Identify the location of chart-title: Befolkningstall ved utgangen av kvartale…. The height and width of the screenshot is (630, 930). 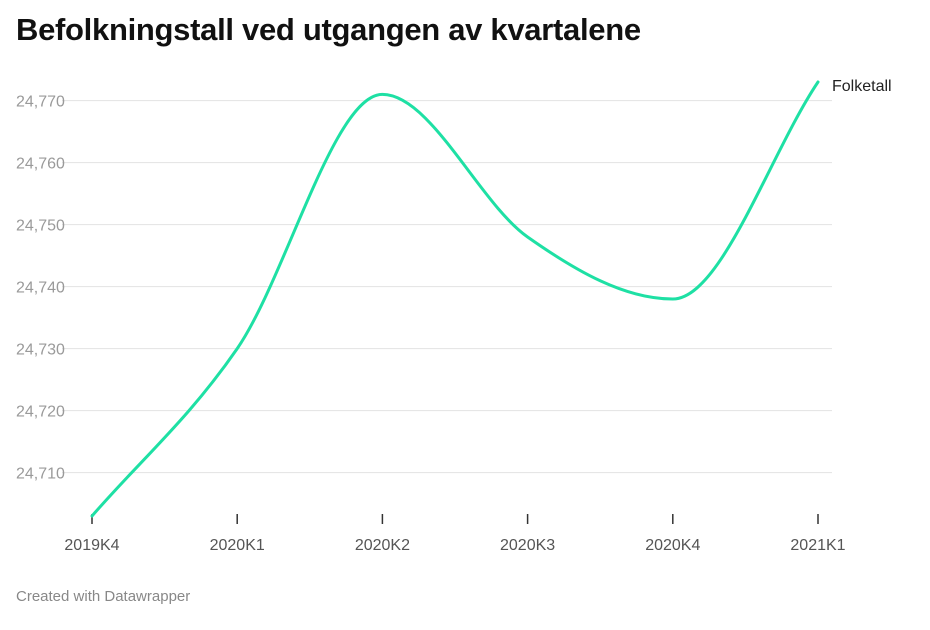
(328, 29).